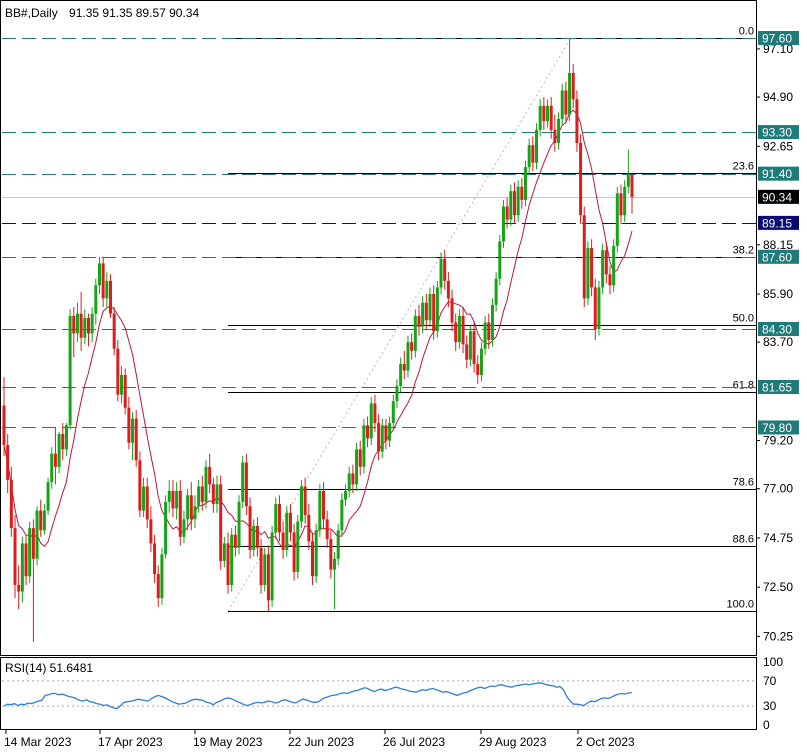 Image resolution: width=807 pixels, height=753 pixels. I want to click on fib-level-label: 78.6, so click(743, 483).